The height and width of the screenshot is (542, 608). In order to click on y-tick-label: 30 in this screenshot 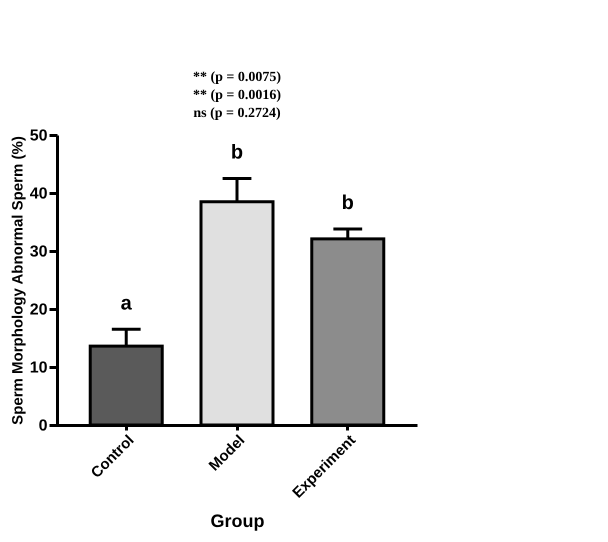, I will do `click(39, 252)`.